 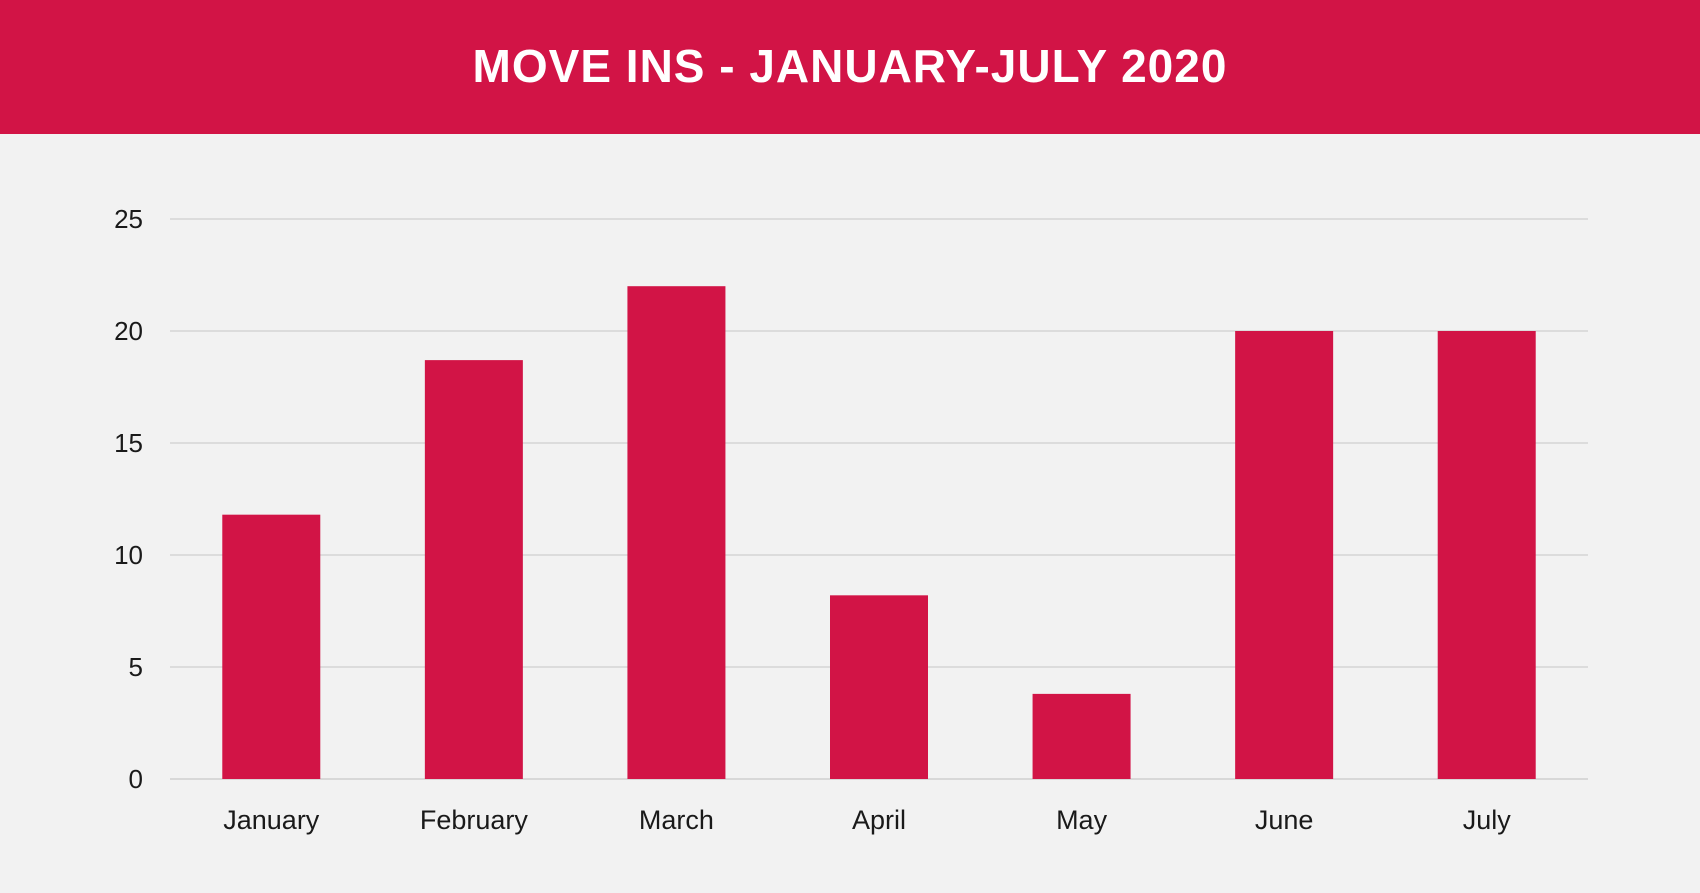 I want to click on bar-january, so click(x=271, y=646).